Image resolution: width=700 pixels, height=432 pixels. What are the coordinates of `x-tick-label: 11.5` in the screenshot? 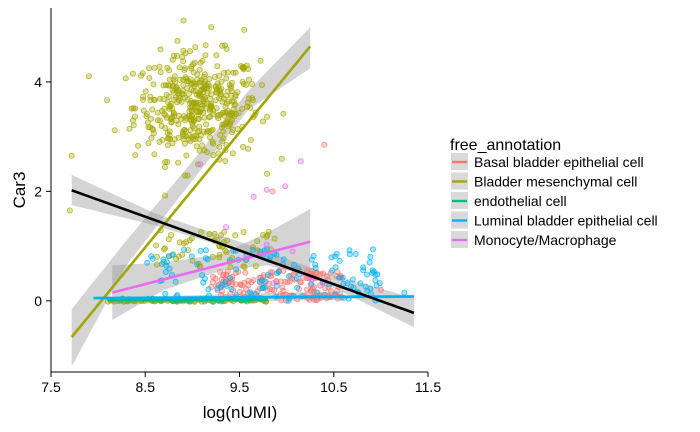 It's located at (428, 387).